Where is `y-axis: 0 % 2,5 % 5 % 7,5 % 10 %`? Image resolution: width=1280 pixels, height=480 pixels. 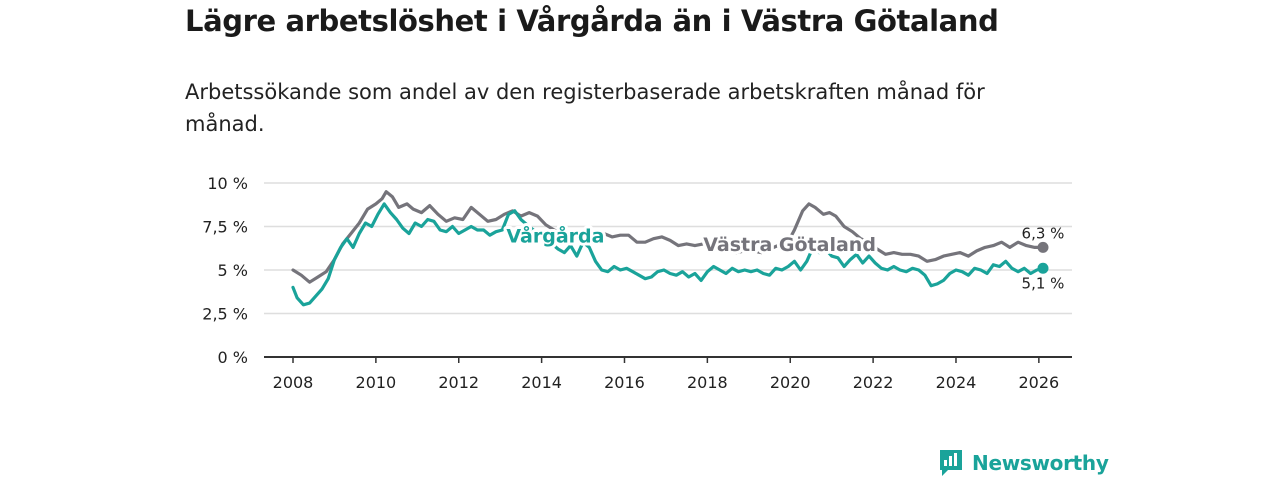
y-axis: 0 % 2,5 % 5 % 7,5 % 10 % is located at coordinates (225, 270).